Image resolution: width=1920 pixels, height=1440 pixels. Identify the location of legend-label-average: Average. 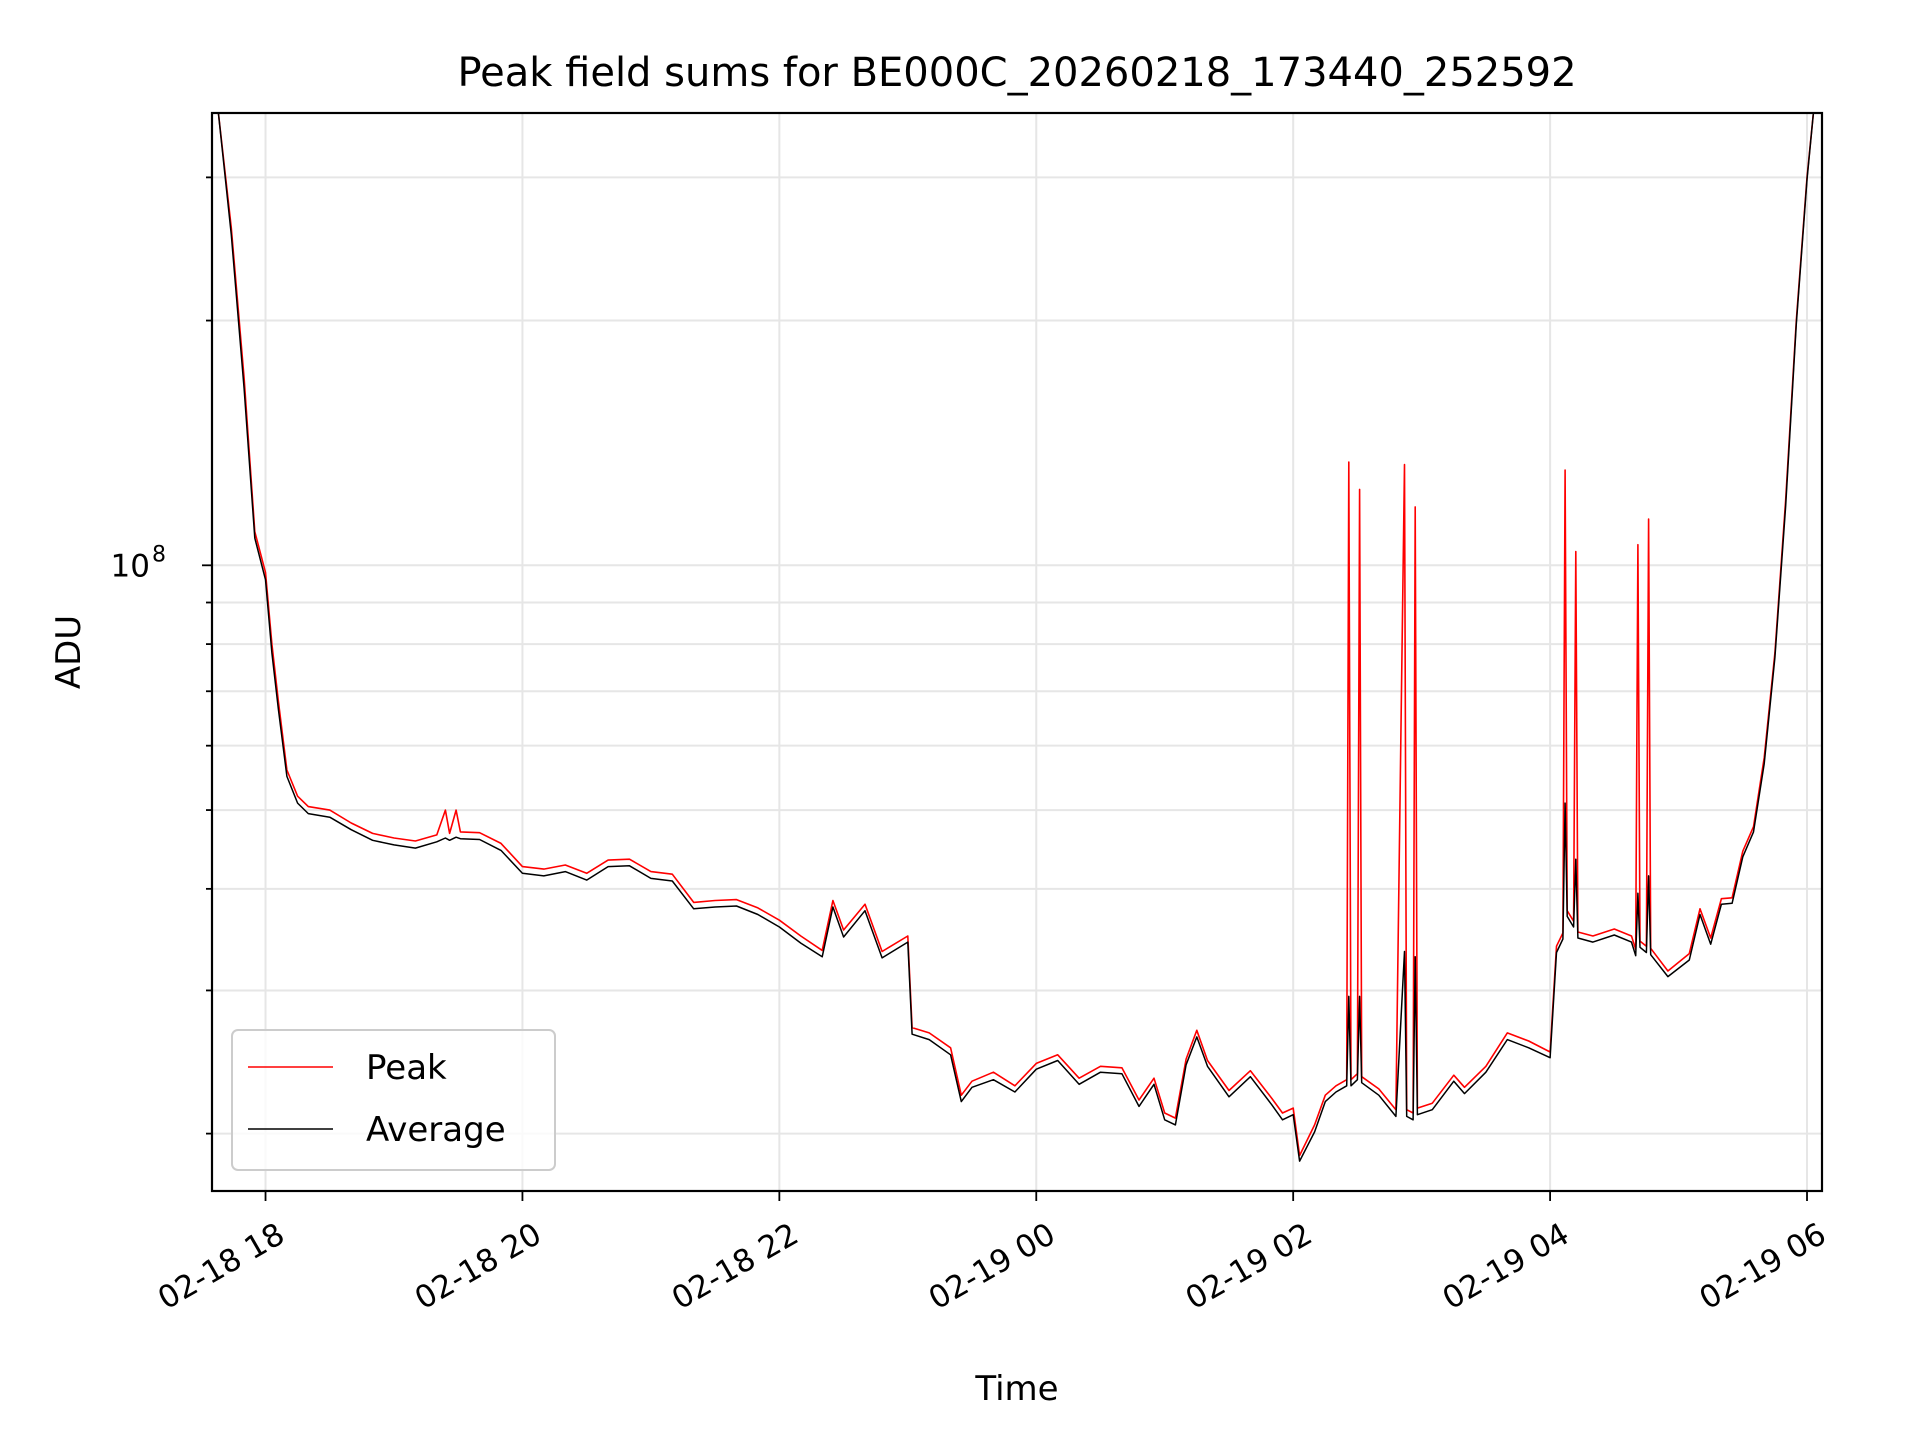
(436, 1130).